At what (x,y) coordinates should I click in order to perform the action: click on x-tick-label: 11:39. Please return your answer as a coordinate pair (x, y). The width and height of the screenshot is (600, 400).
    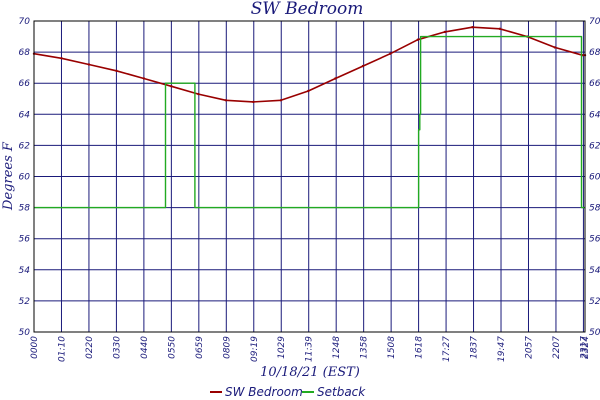
    Looking at the image, I should click on (310, 349).